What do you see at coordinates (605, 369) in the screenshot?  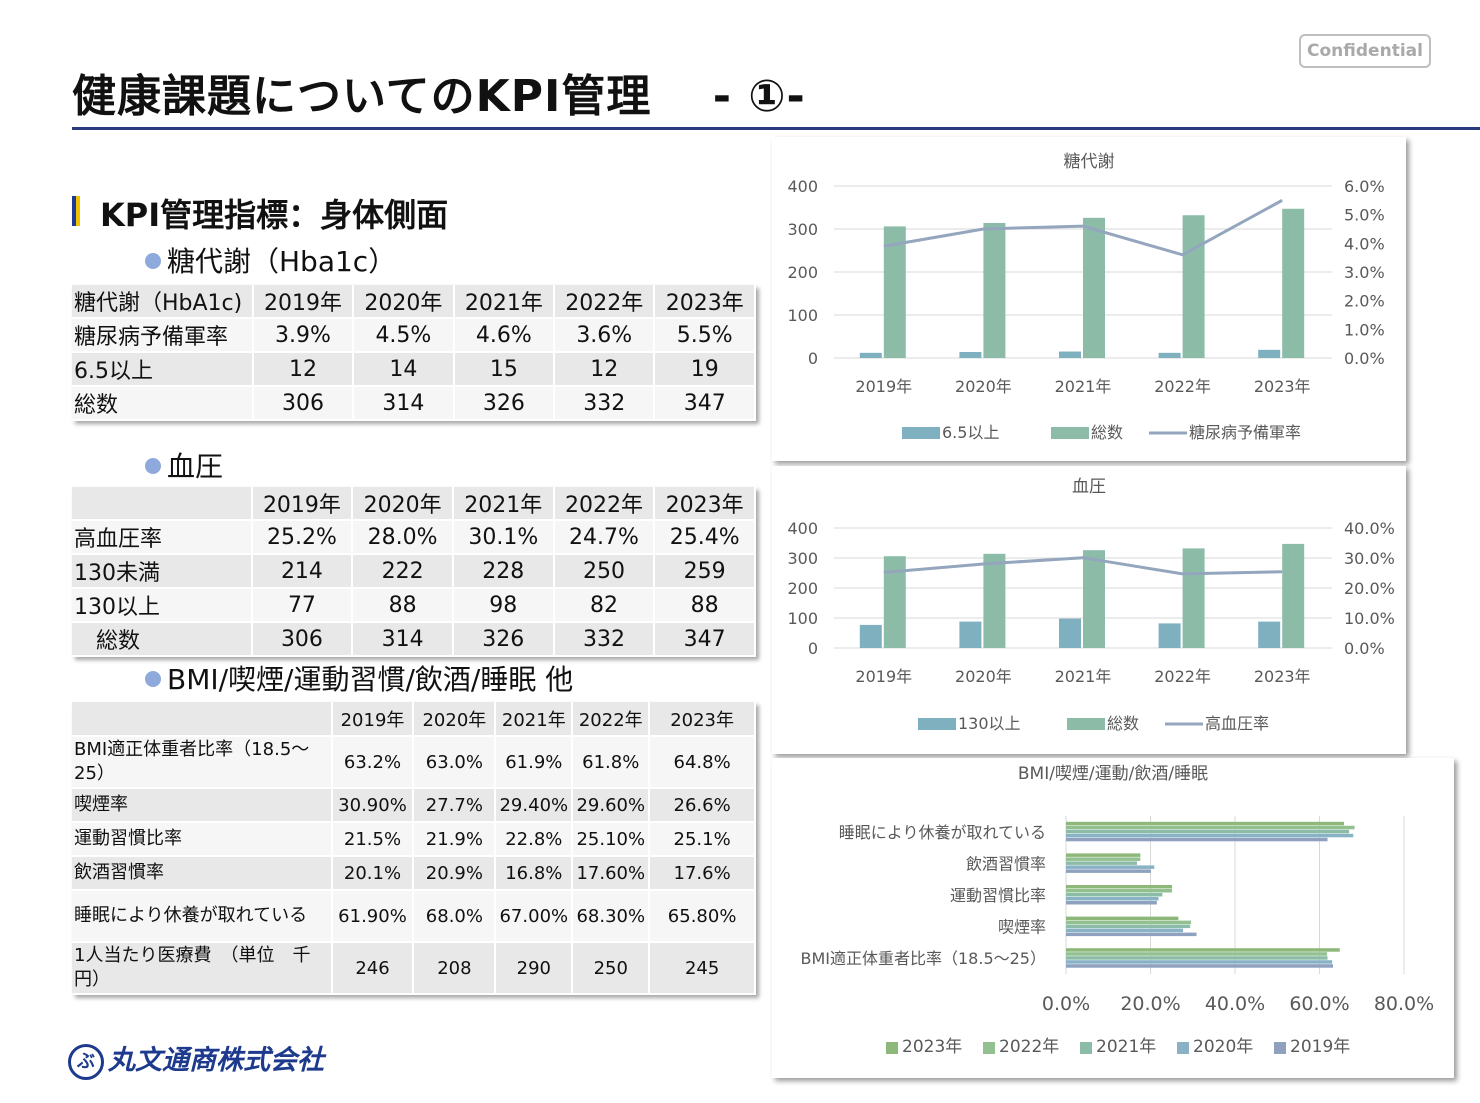 I see `table-cell: 12` at bounding box center [605, 369].